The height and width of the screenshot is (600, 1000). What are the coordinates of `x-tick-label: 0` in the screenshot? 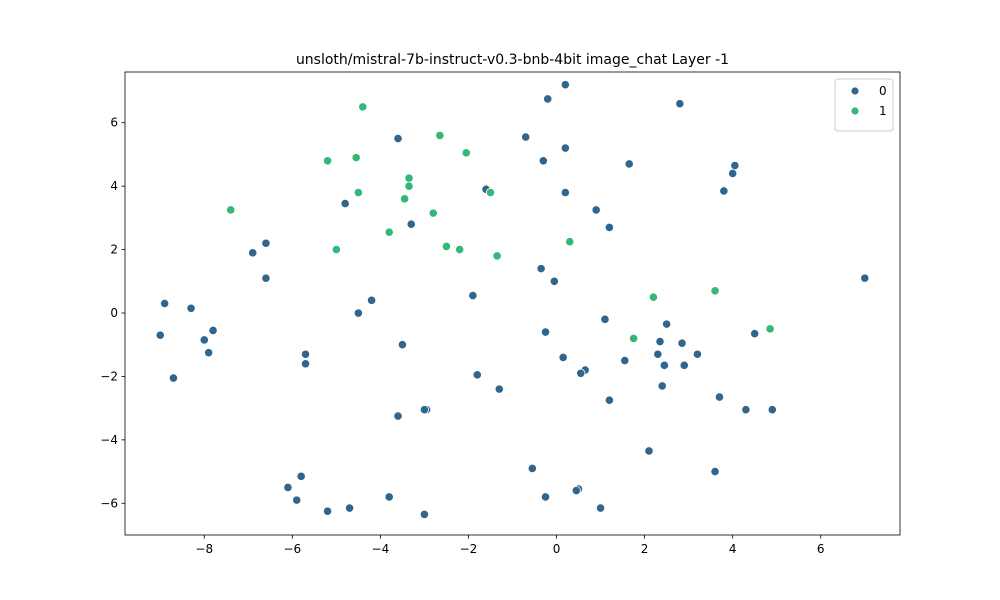 It's located at (557, 549).